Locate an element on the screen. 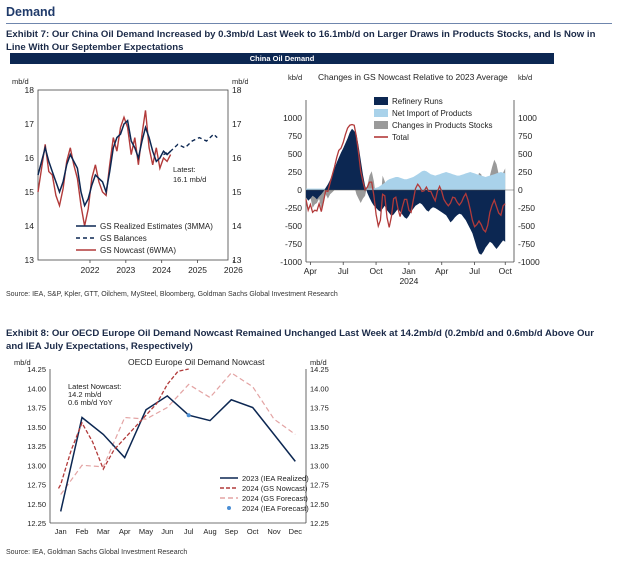 The height and width of the screenshot is (566, 620). series-gs-balances is located at coordinates (190, 144).